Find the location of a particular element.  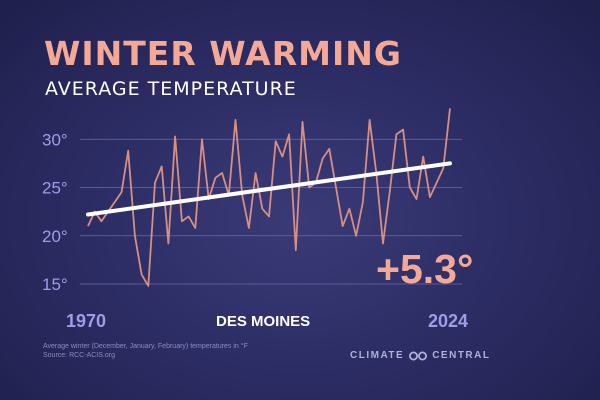

infinity-logo-icon is located at coordinates (418, 355).